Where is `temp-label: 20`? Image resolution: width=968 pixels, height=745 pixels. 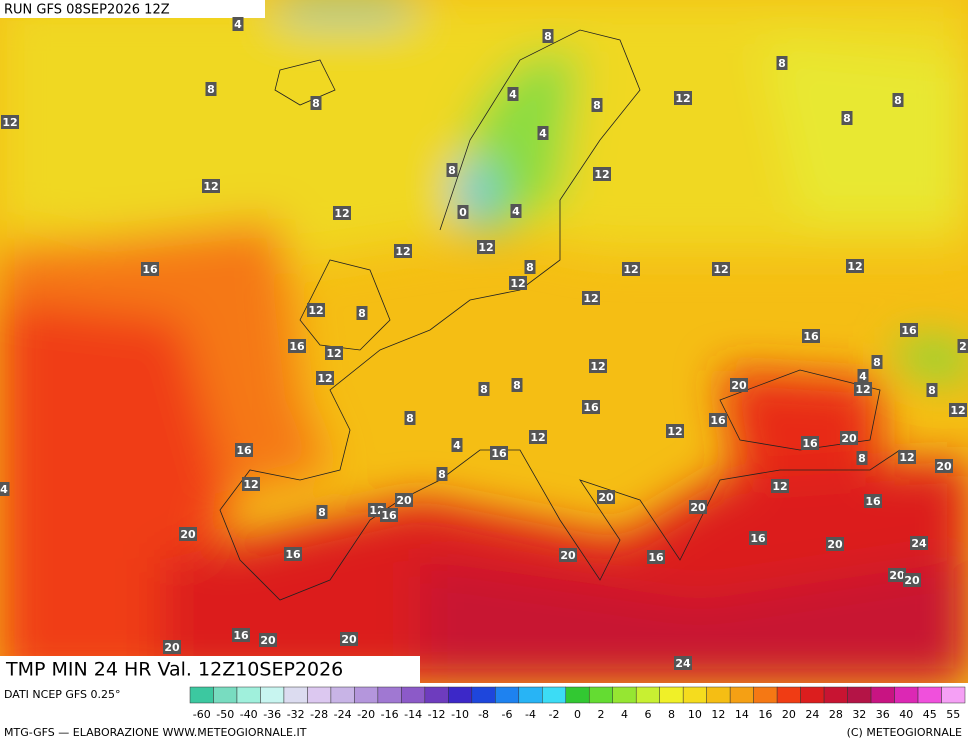 temp-label: 20 is located at coordinates (849, 438).